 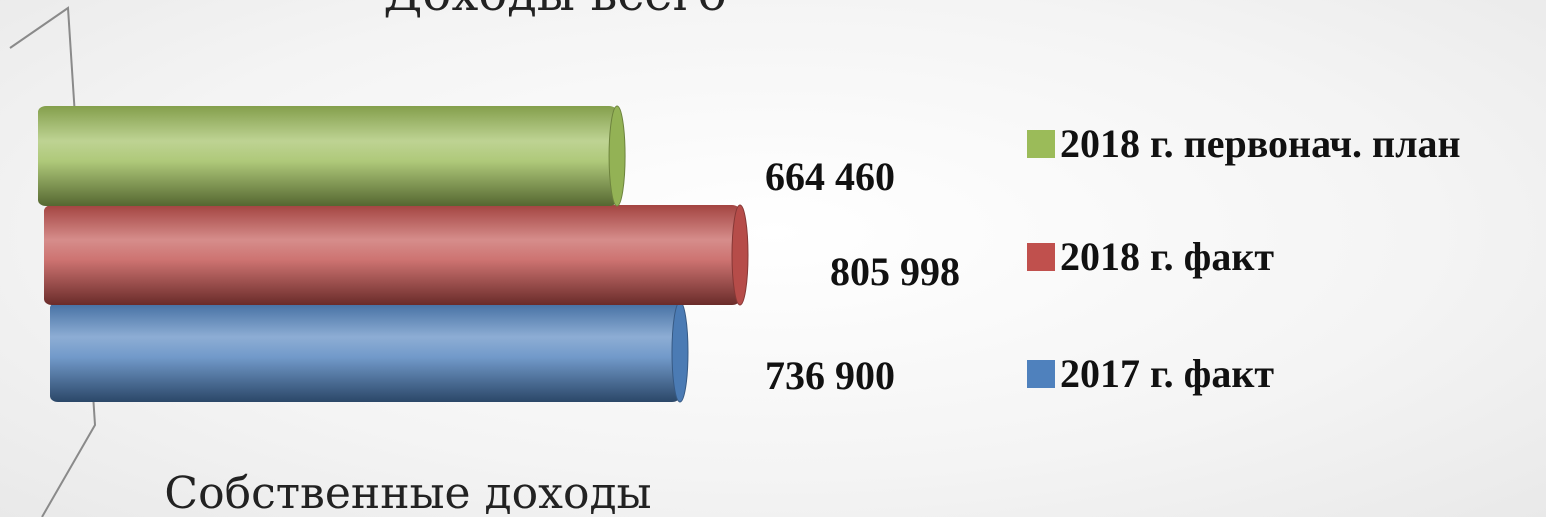 What do you see at coordinates (617, 156) in the screenshot?
I see `bar-cap-2018 г. первонач. план` at bounding box center [617, 156].